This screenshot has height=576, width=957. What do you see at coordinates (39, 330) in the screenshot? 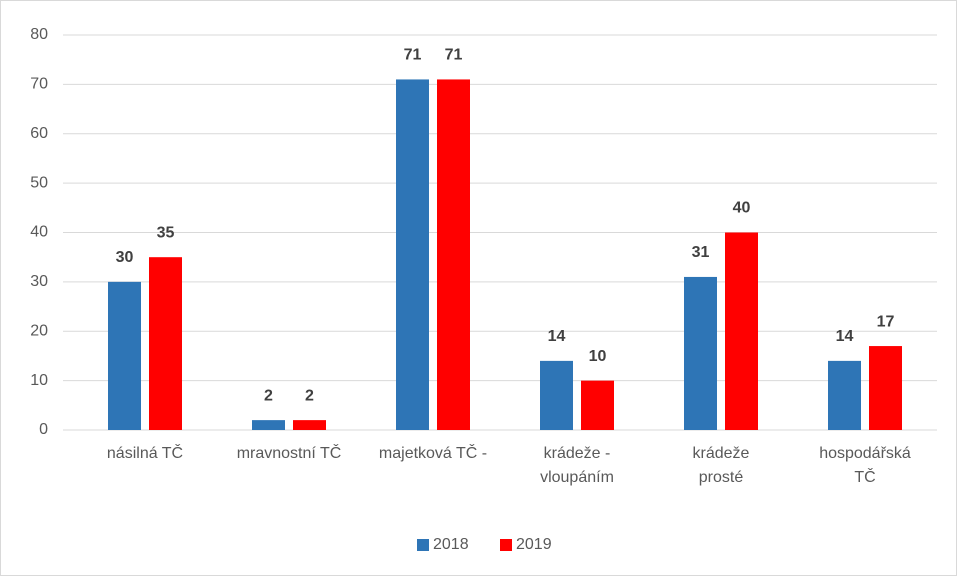
I see `y-tick-label: 20` at bounding box center [39, 330].